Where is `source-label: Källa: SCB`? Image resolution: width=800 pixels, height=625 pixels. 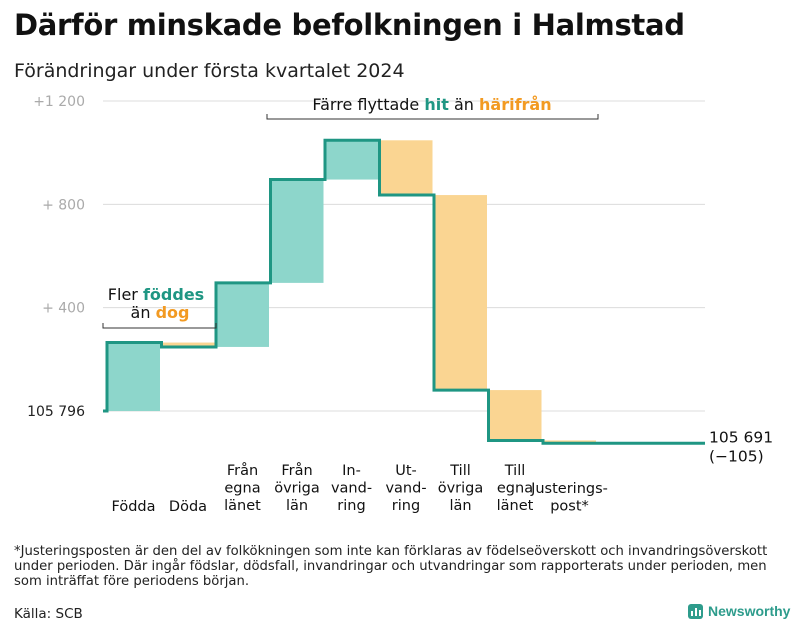 source-label: Källa: SCB is located at coordinates (48, 614).